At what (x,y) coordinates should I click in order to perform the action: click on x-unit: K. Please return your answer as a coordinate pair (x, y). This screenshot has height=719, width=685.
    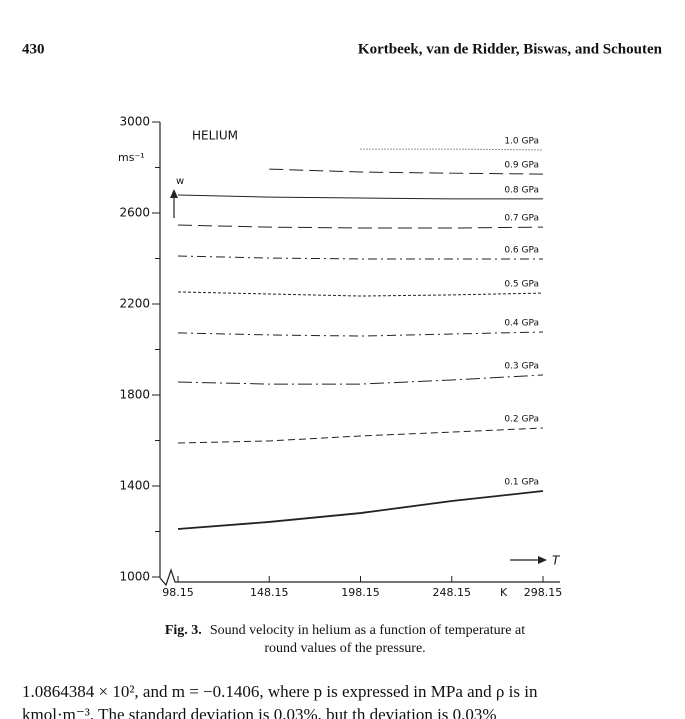
    Looking at the image, I should click on (504, 592).